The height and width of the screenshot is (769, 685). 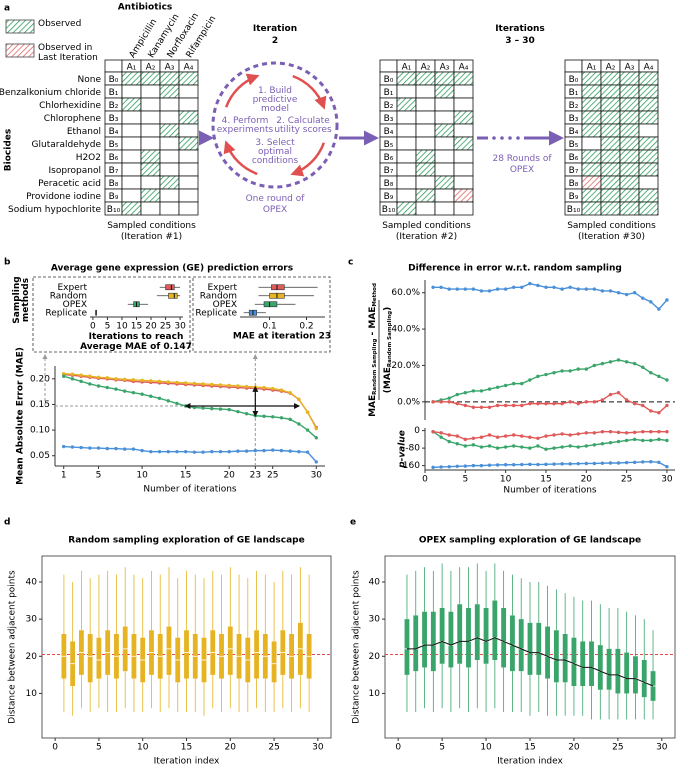 I want to click on round-label-line: One round of, so click(x=276, y=199).